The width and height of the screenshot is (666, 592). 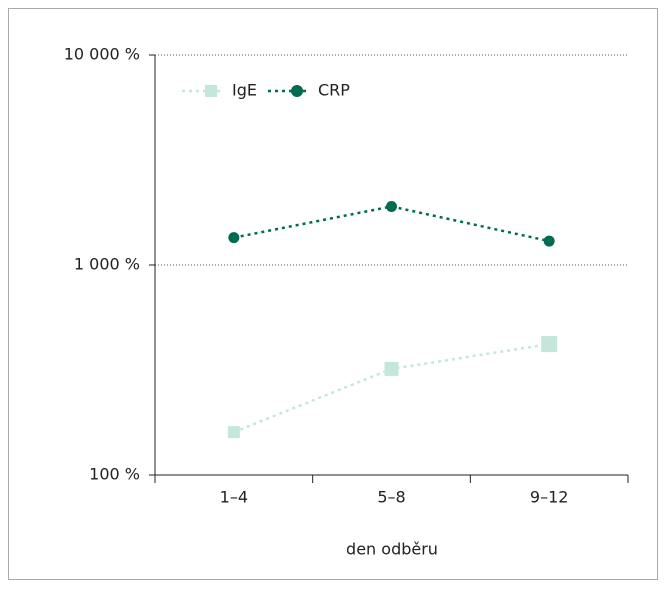 What do you see at coordinates (102, 54) in the screenshot?
I see `y-tick-label: 10 000 %` at bounding box center [102, 54].